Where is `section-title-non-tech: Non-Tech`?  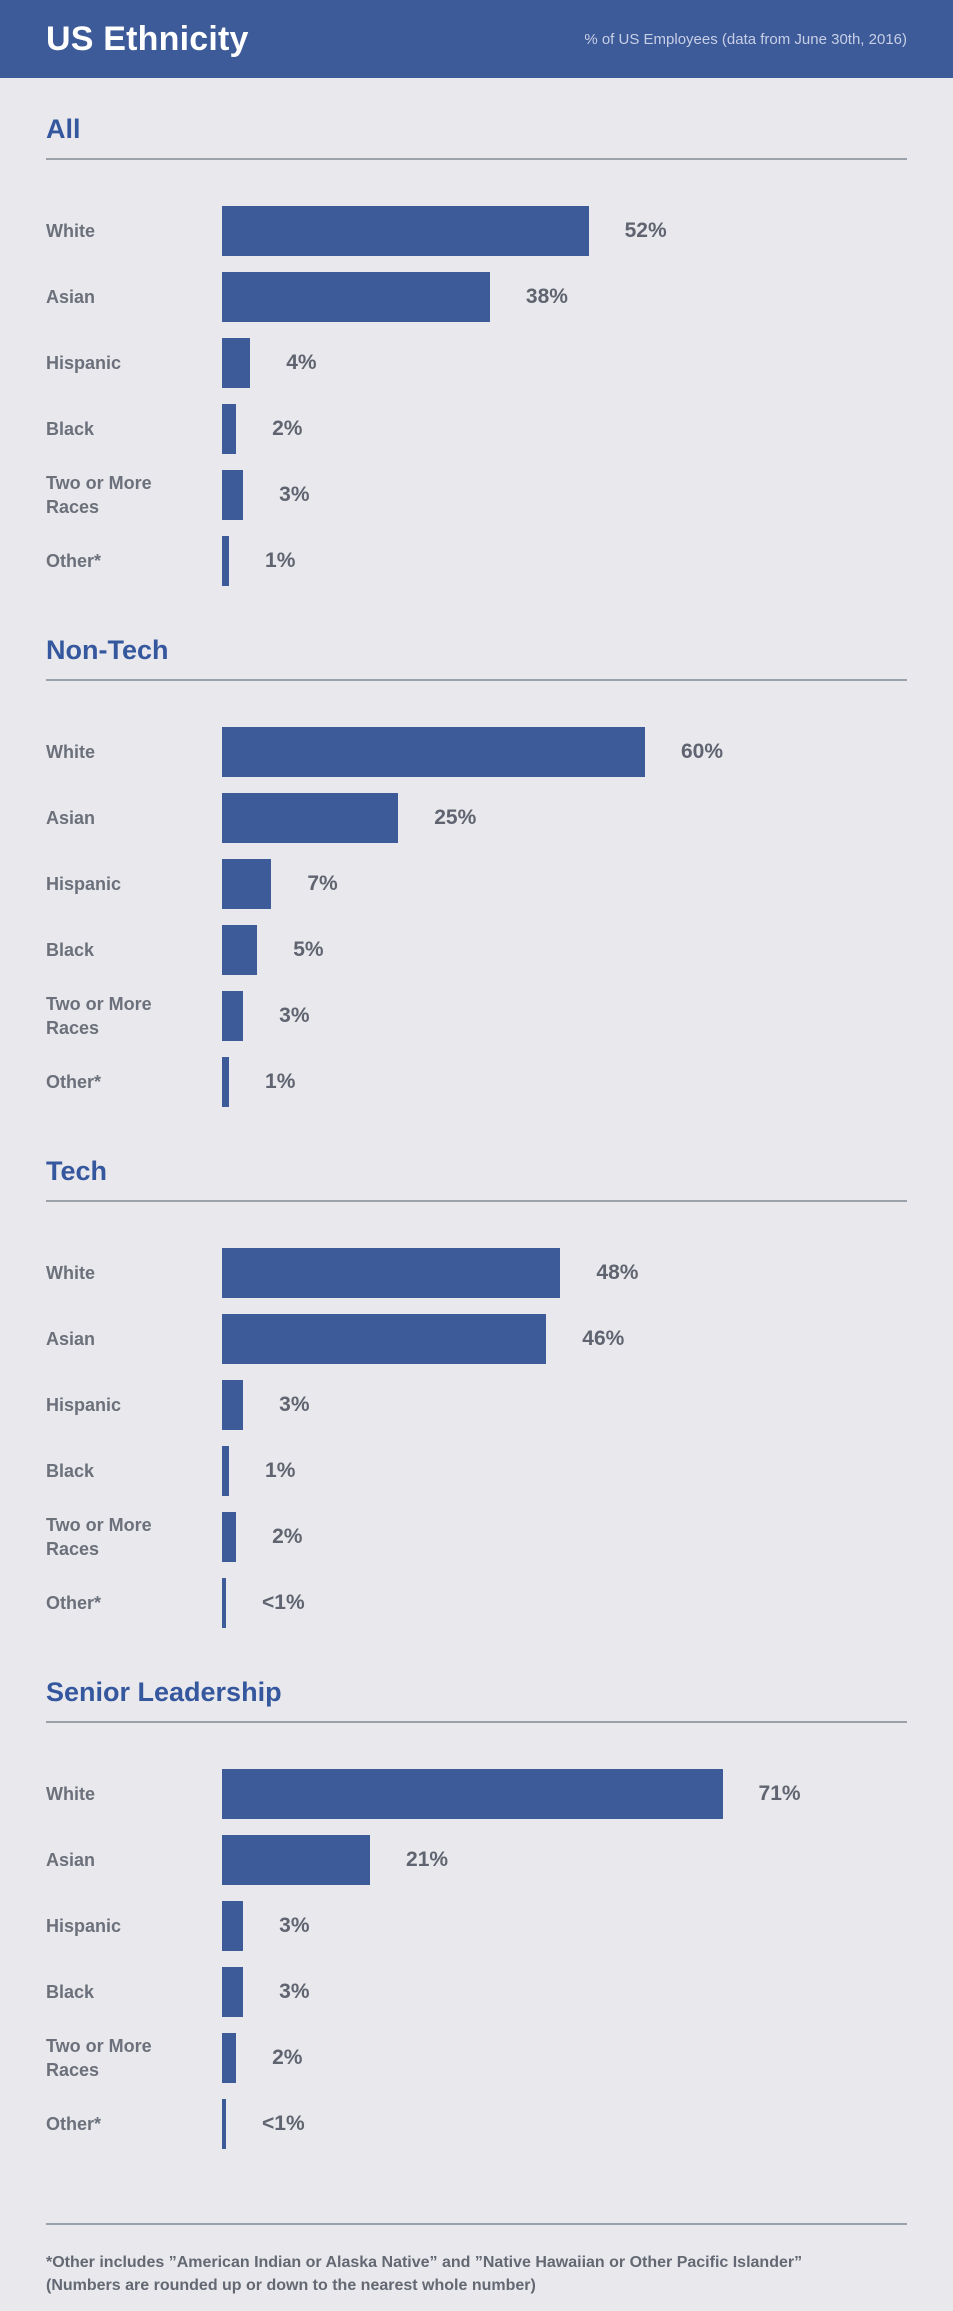 section-title-non-tech: Non-Tech is located at coordinates (107, 650).